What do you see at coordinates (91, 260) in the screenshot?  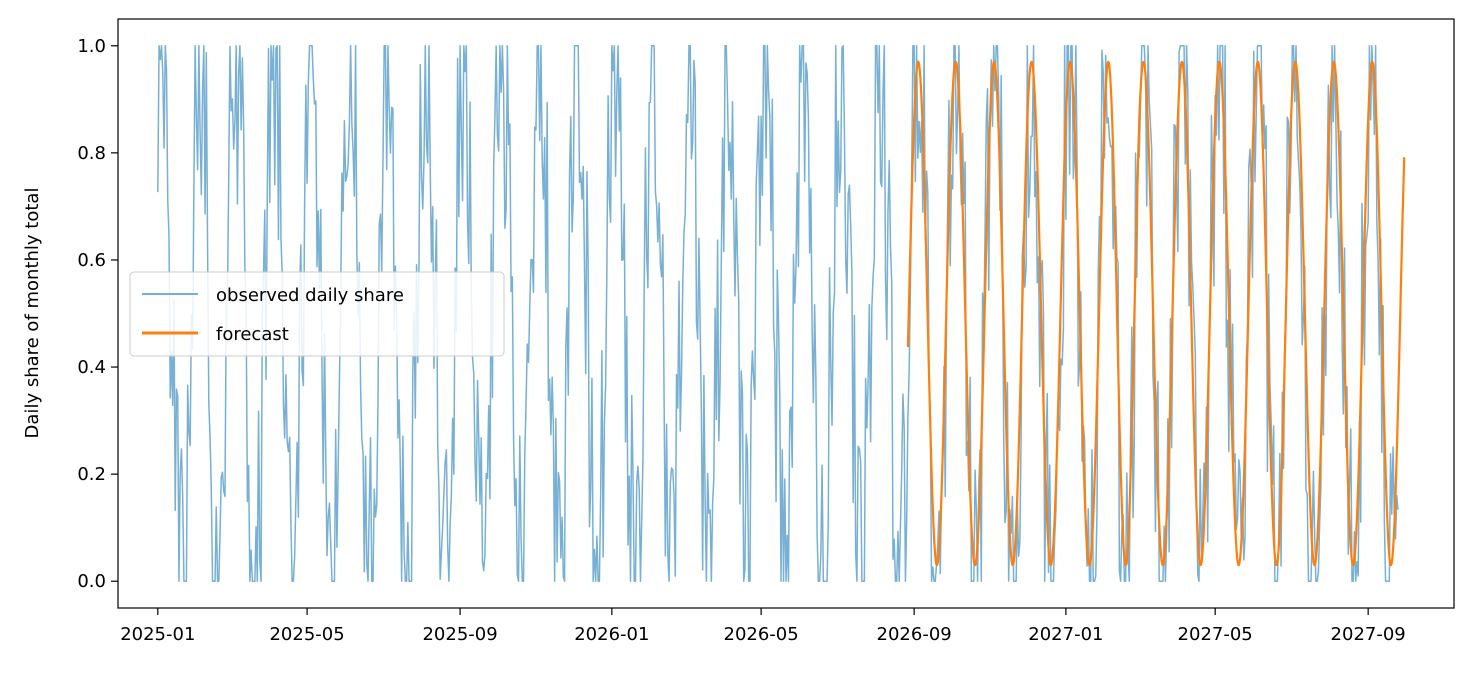 I see `y-tick-label: 0.6` at bounding box center [91, 260].